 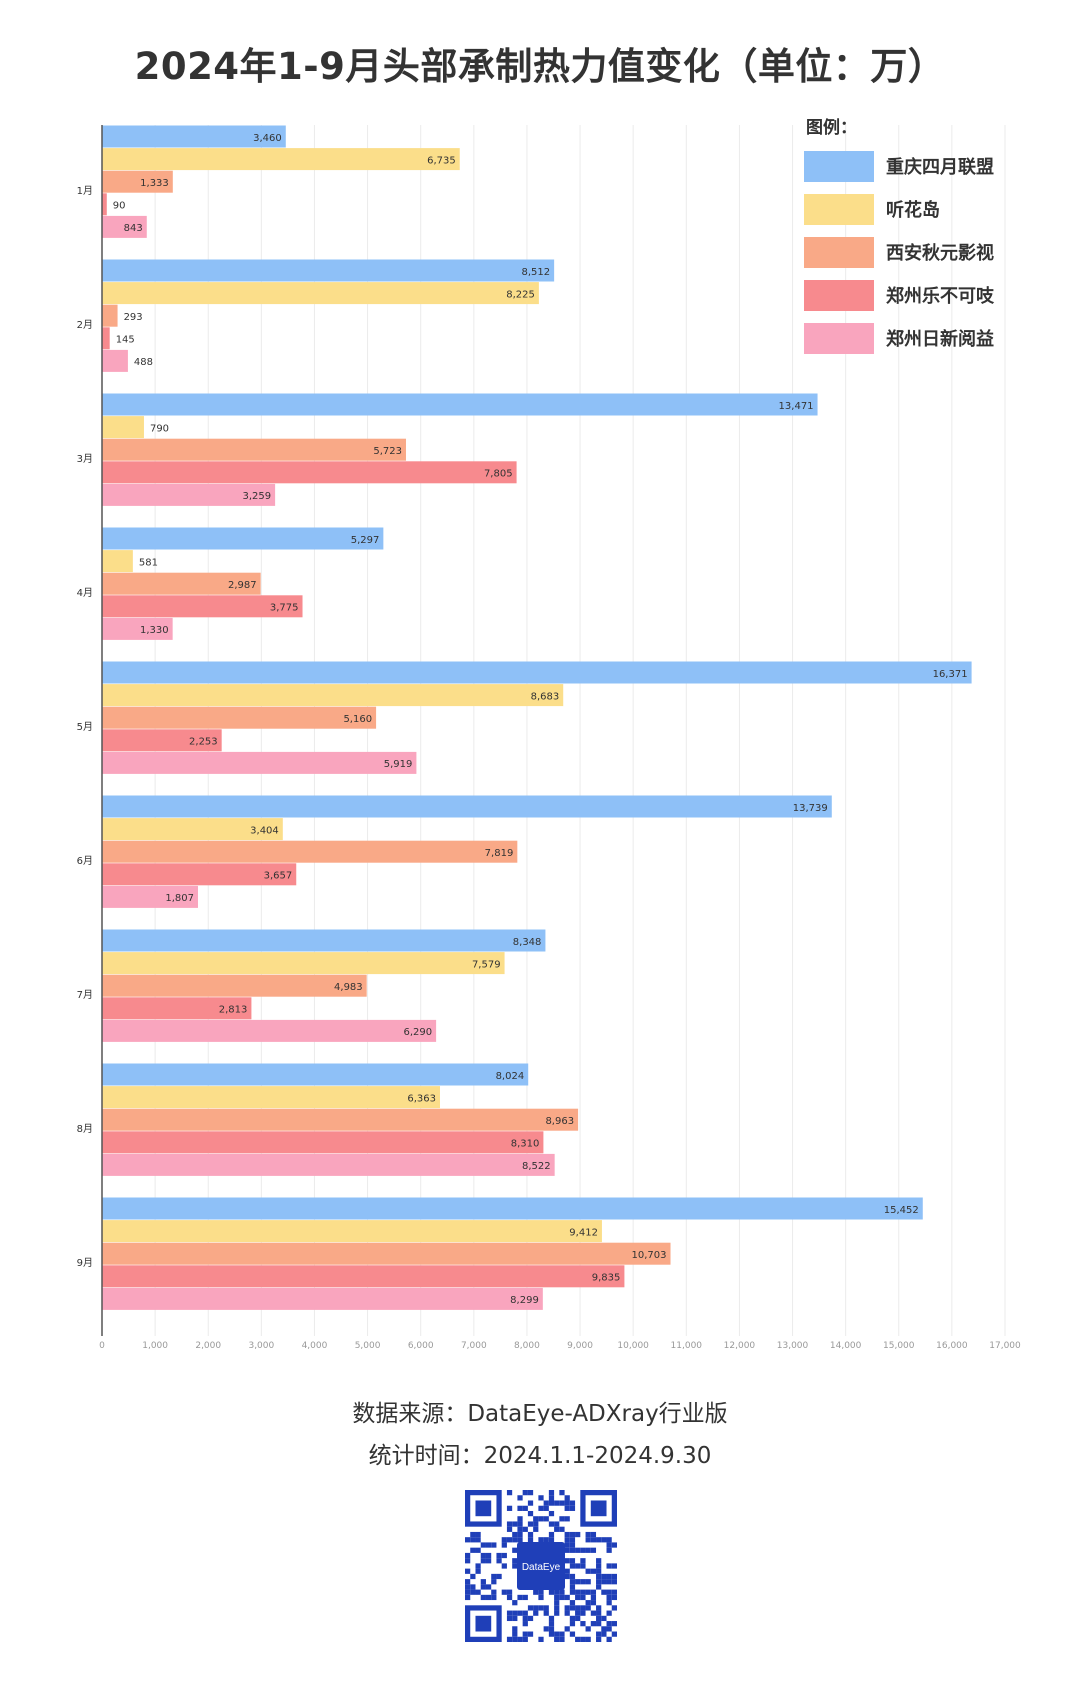 I want to click on qr-logo-text: DataEye, so click(x=541, y=1567).